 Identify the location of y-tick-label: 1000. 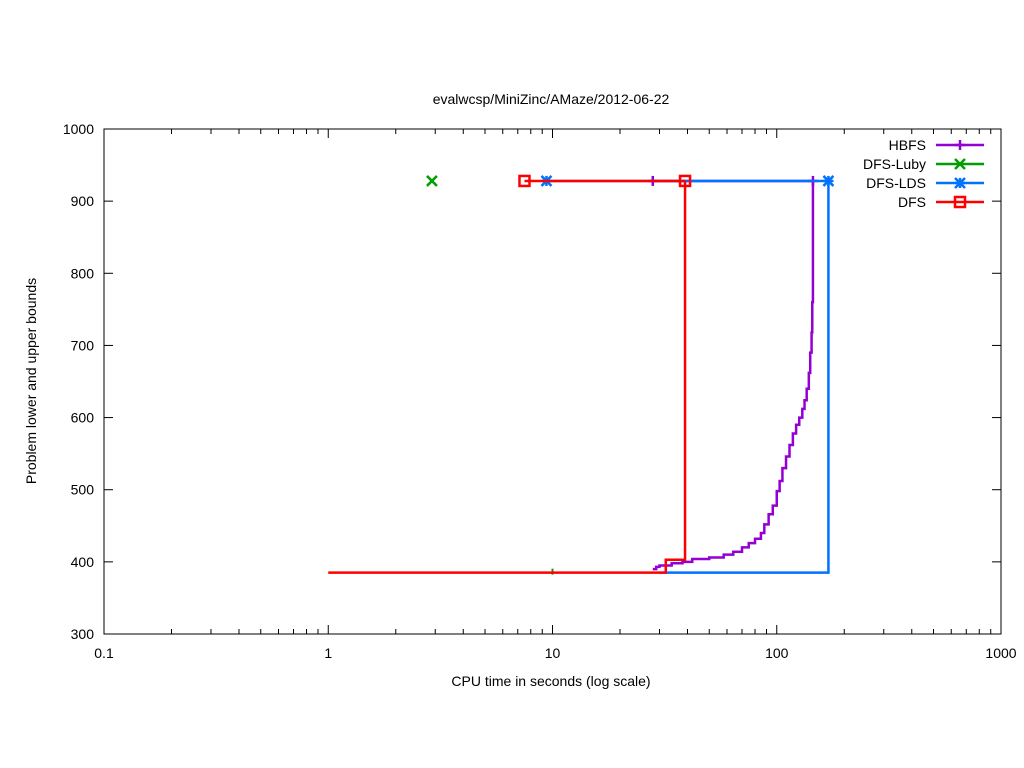
(78, 129).